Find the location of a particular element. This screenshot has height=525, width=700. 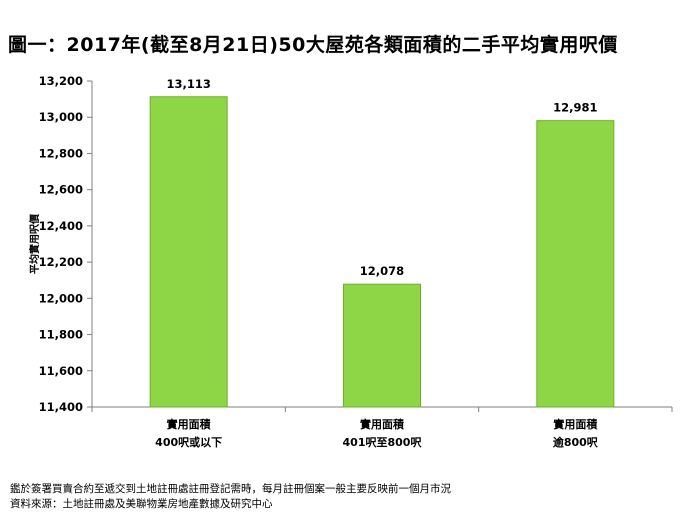

bar-value-label: 12,078 is located at coordinates (382, 271).